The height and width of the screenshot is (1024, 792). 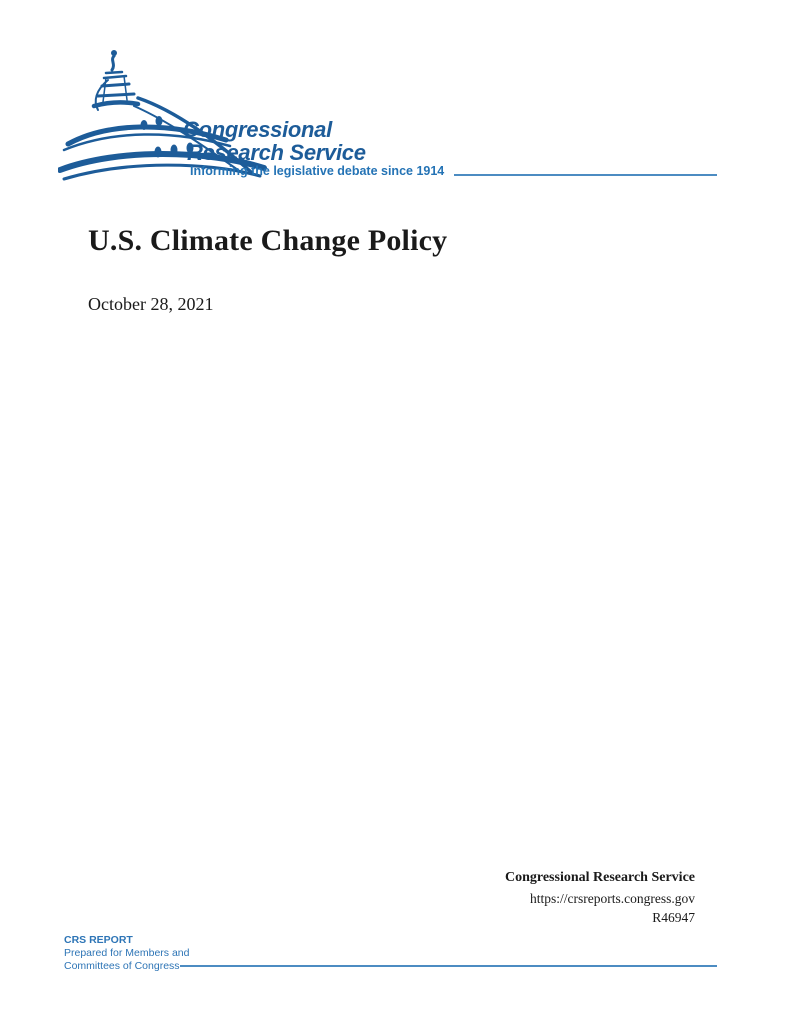 What do you see at coordinates (98, 940) in the screenshot?
I see `footer-crs-label: CRS REPORT` at bounding box center [98, 940].